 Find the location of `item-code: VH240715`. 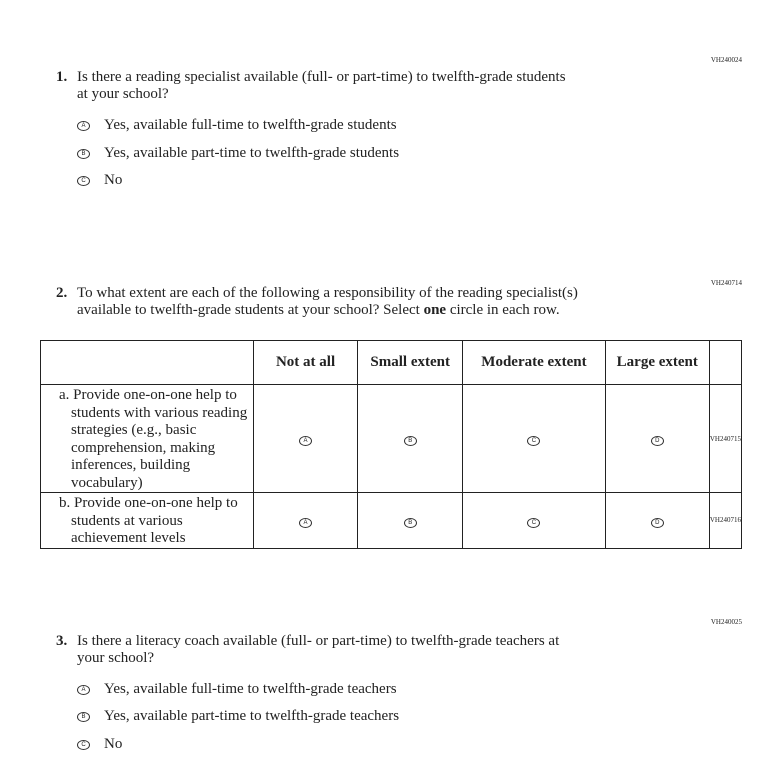

item-code: VH240715 is located at coordinates (725, 438).